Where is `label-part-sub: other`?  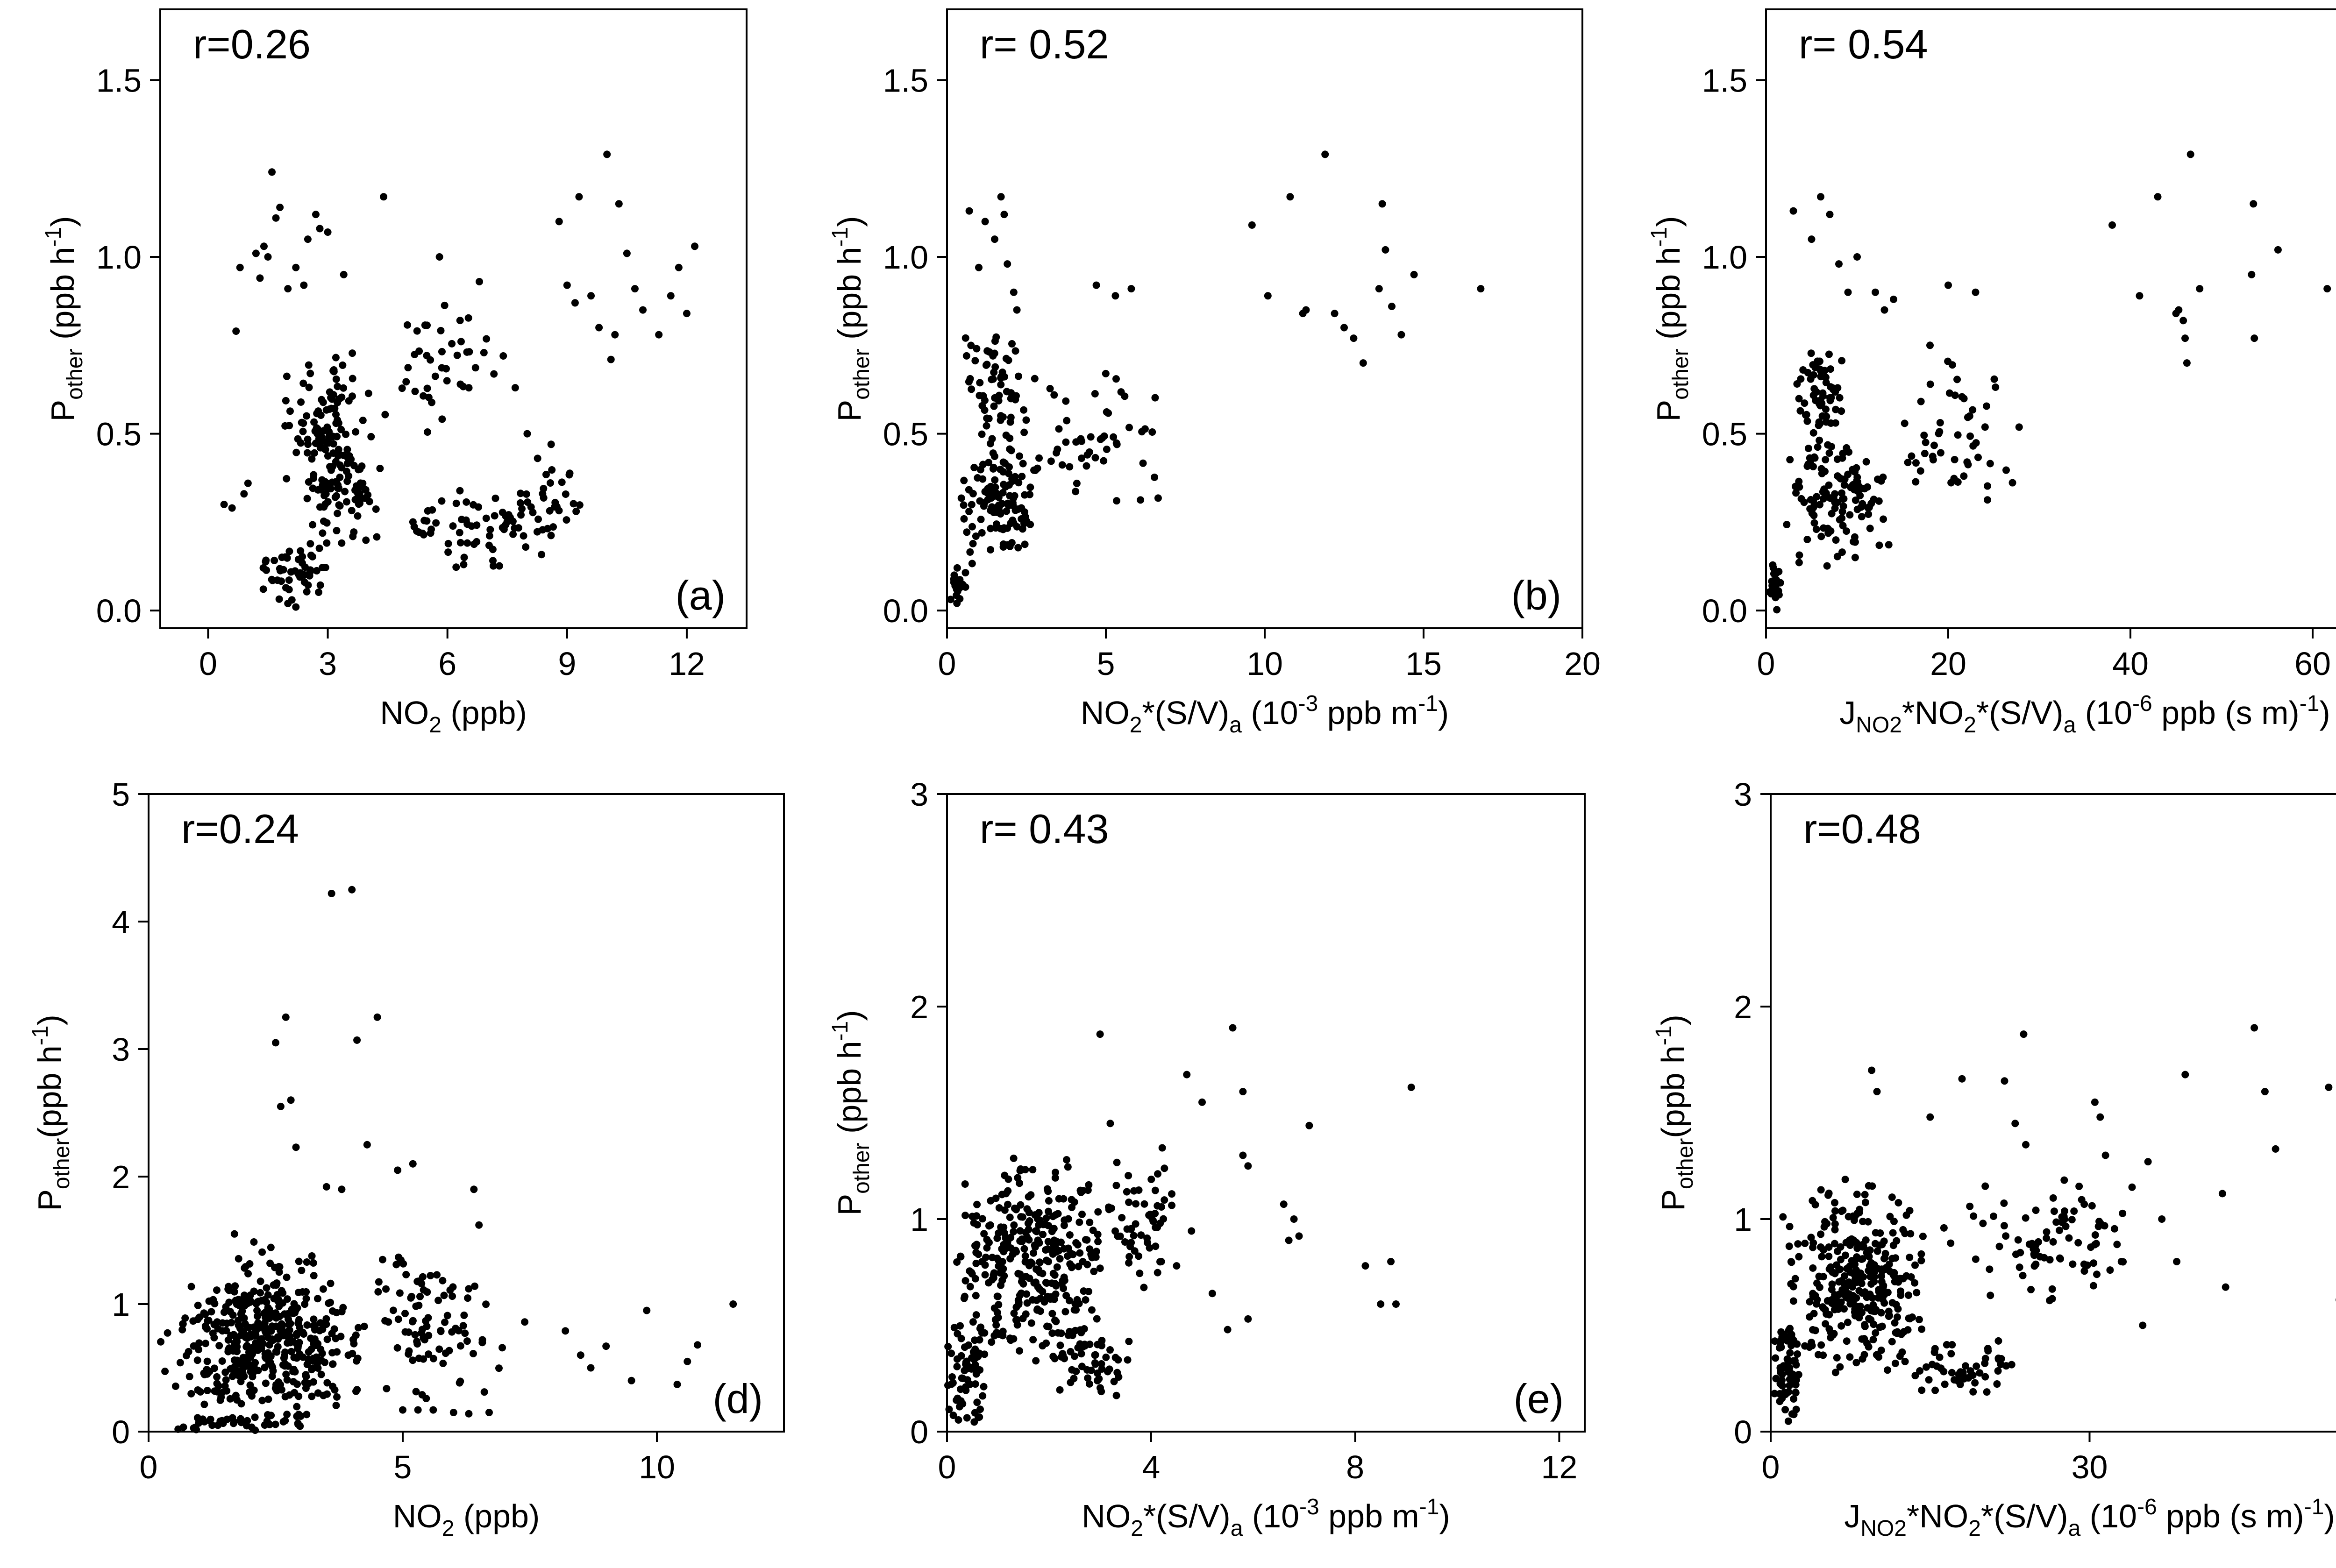 label-part-sub: other is located at coordinates (62, 1163).